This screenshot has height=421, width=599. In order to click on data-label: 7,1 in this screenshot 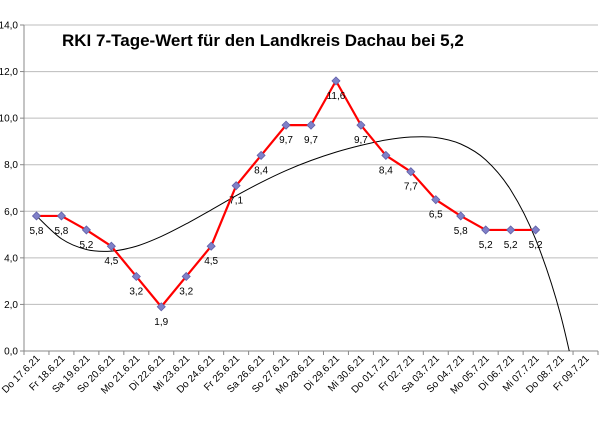, I will do `click(236, 201)`.